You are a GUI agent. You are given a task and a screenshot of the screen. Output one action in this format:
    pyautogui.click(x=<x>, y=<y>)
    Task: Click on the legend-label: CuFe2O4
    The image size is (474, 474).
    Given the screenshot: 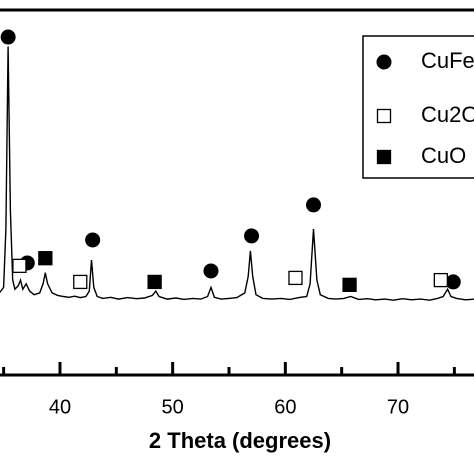 What is the action you would take?
    pyautogui.click(x=447, y=60)
    